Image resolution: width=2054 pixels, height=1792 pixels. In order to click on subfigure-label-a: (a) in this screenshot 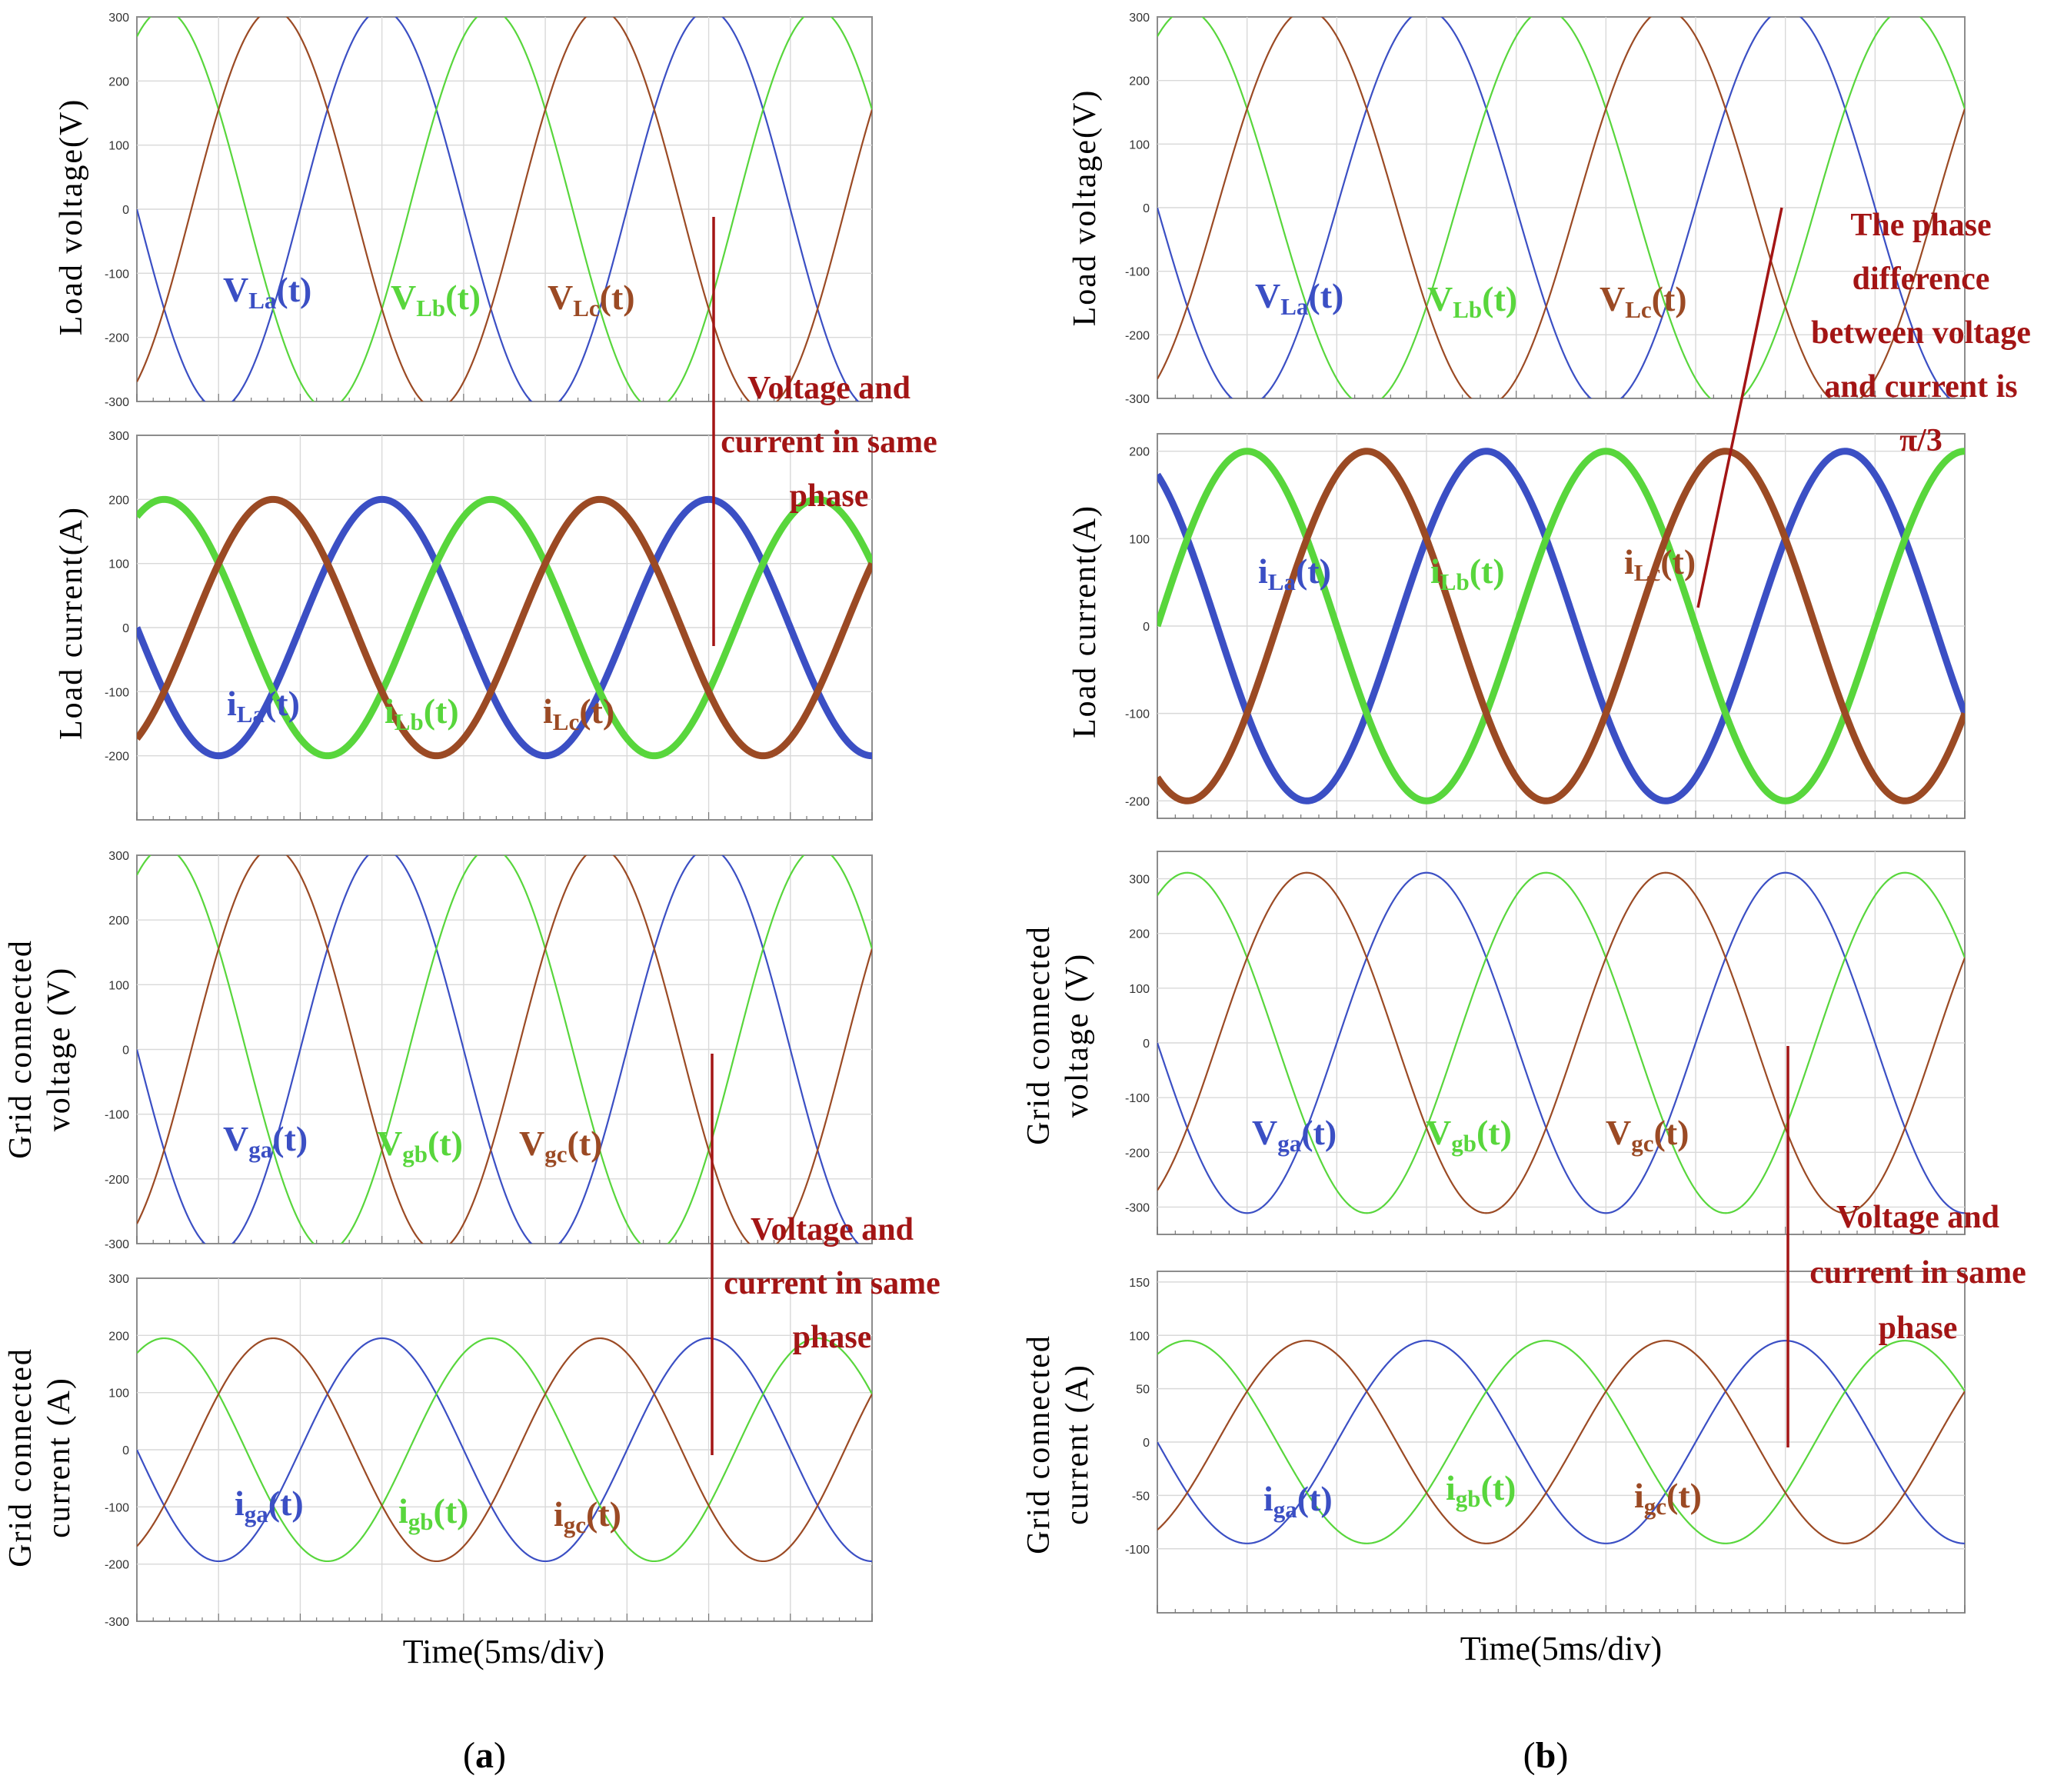, I will do `click(484, 1755)`.